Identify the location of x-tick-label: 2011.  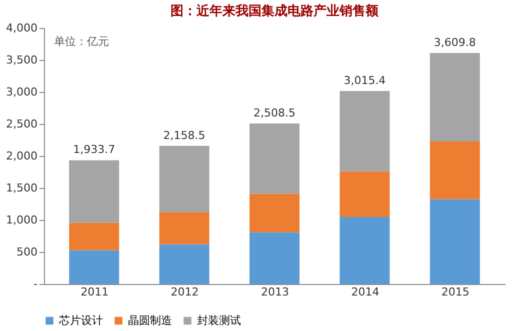
(94, 292).